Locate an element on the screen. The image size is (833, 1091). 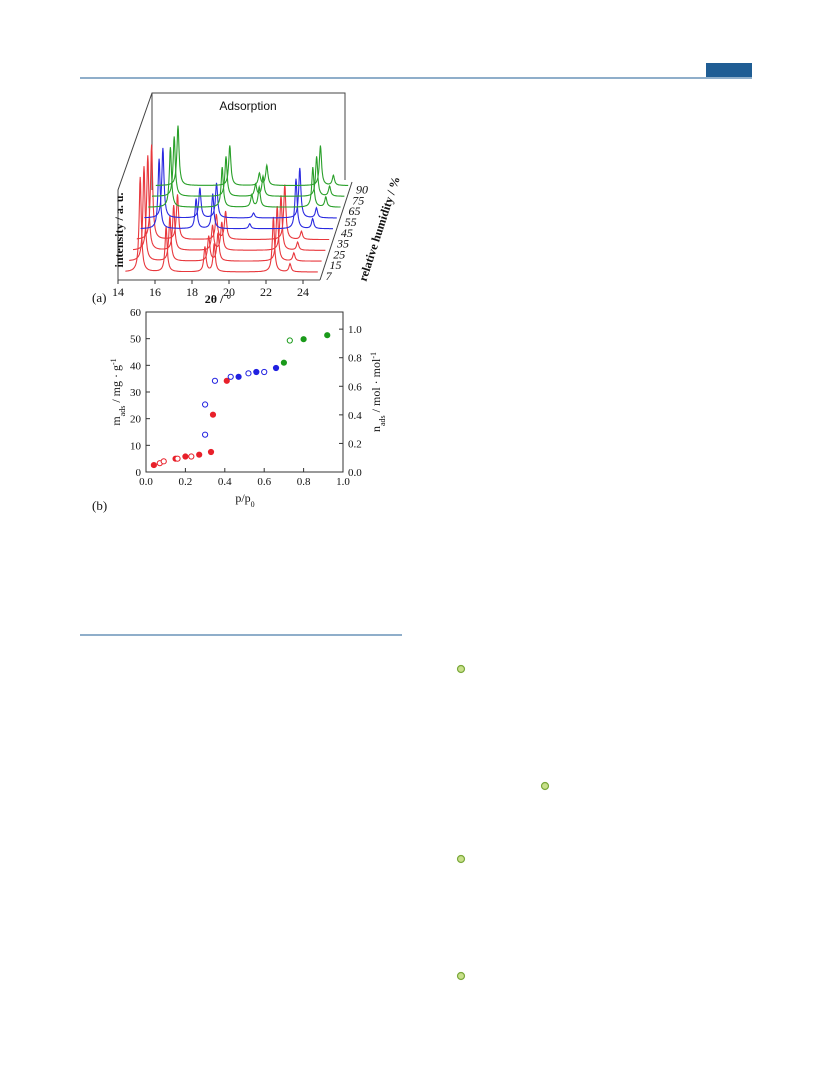
x-tick-label: 24 is located at coordinates (303, 292).